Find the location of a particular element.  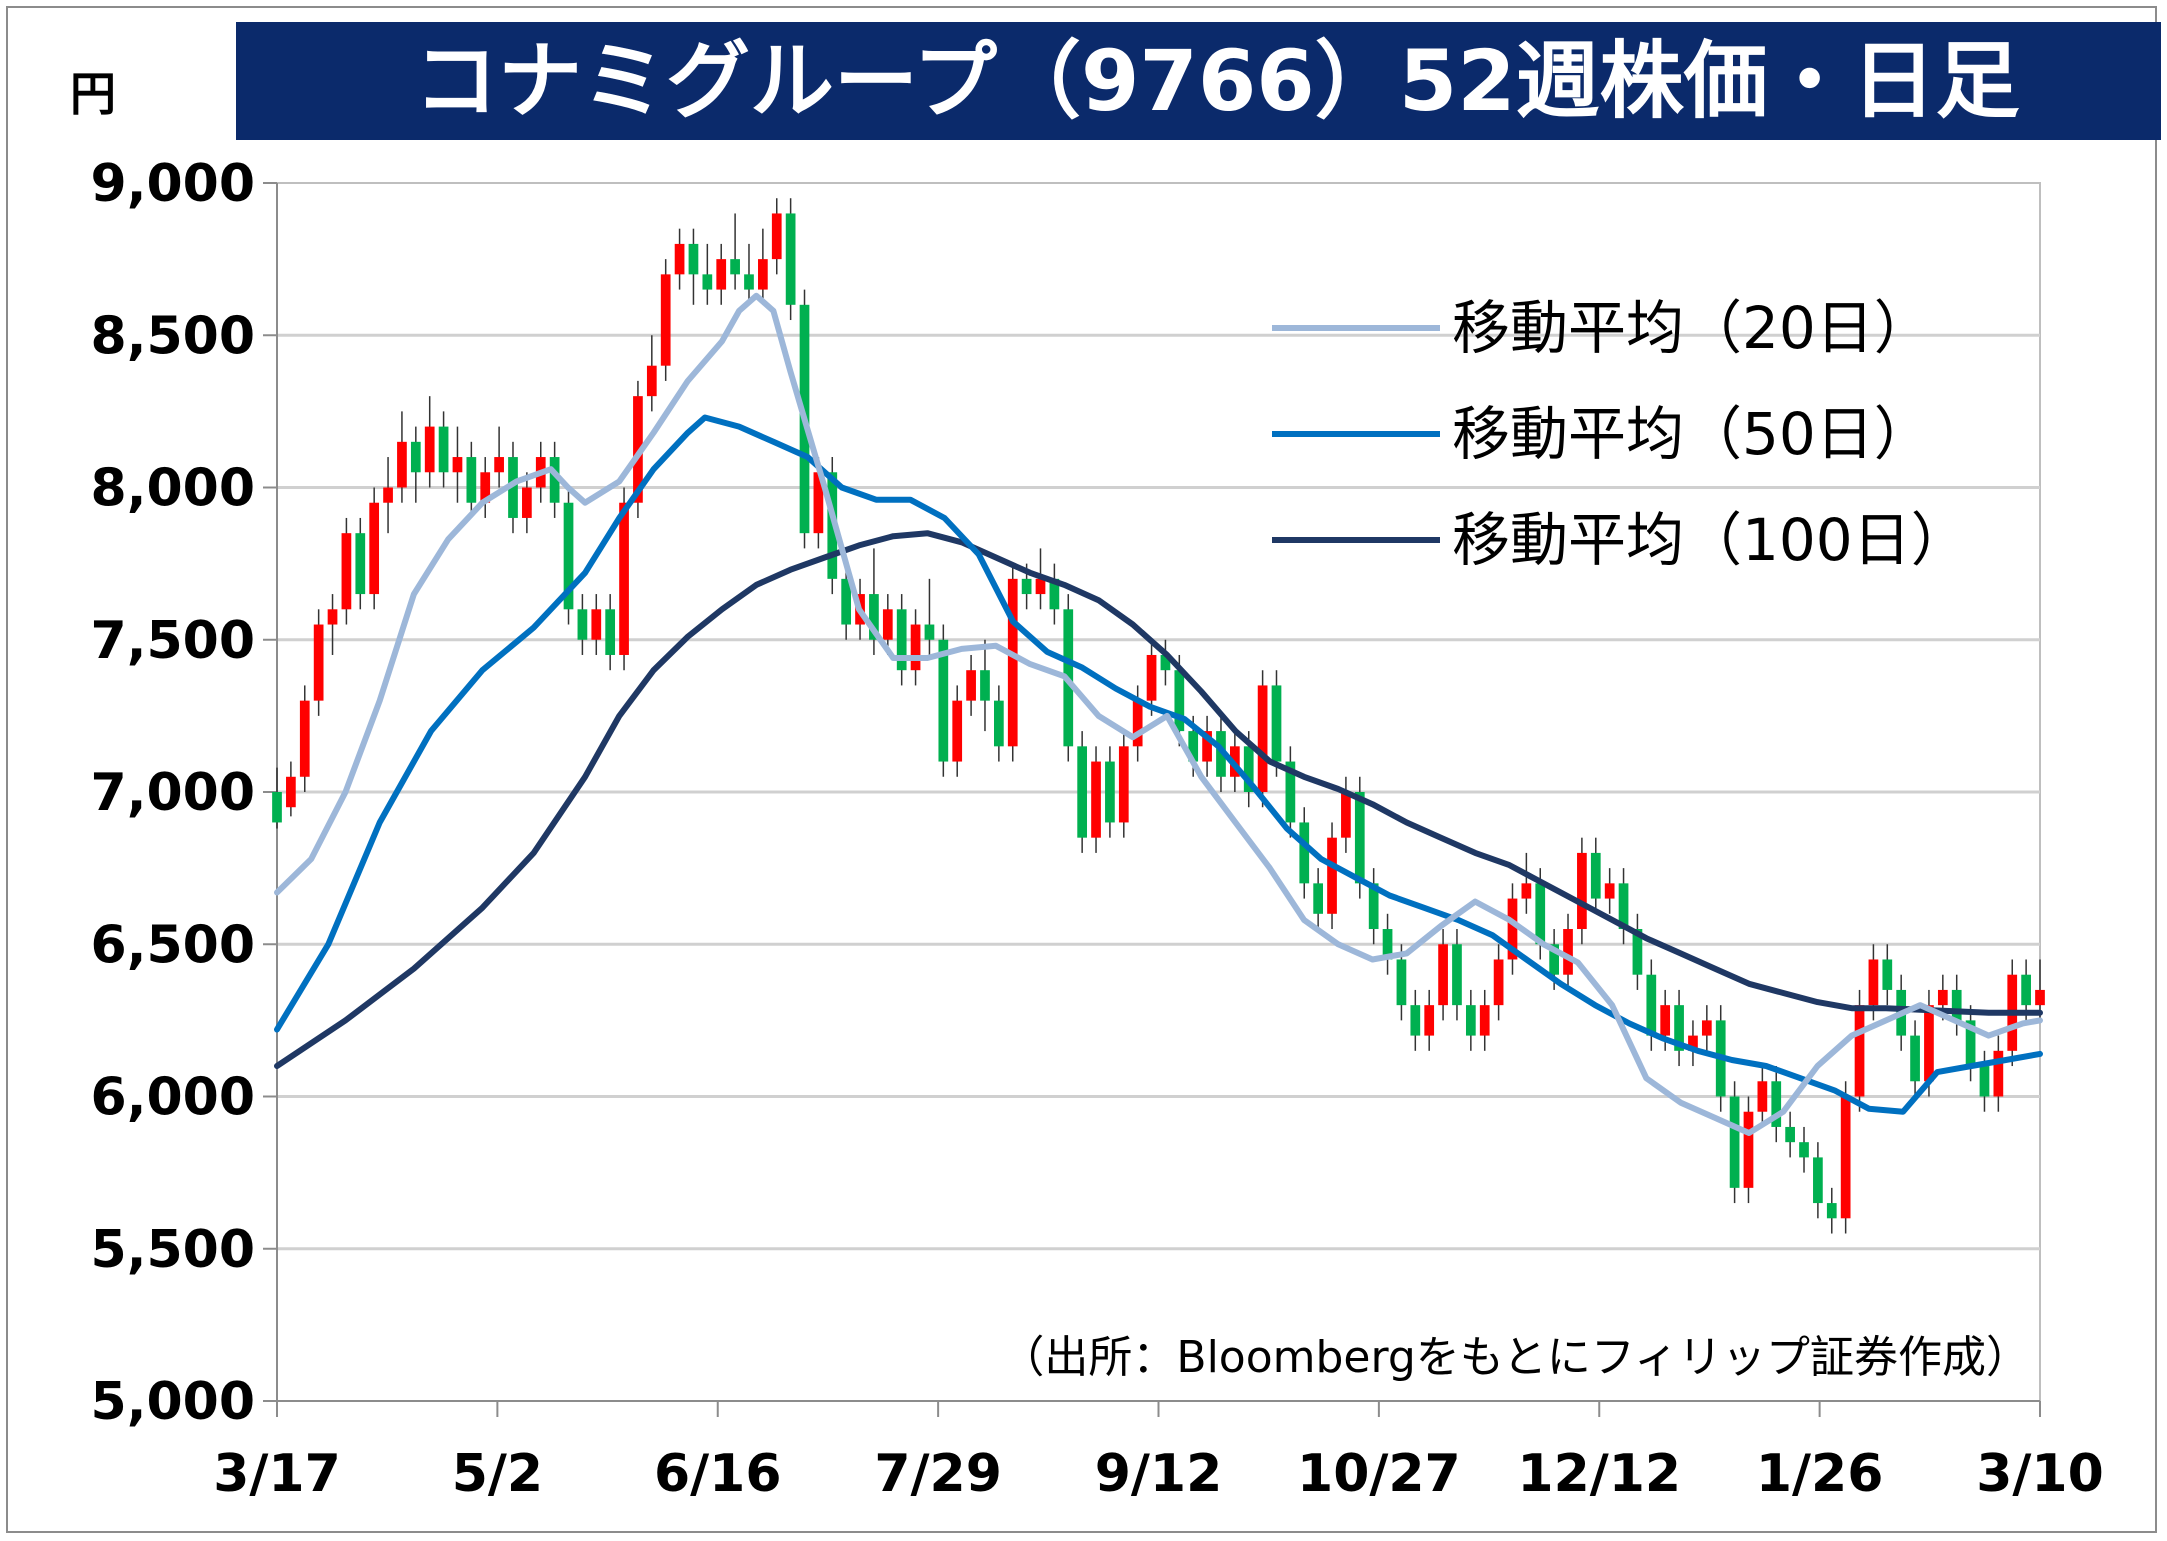

y-tick-label: 8,500 is located at coordinates (173, 336).